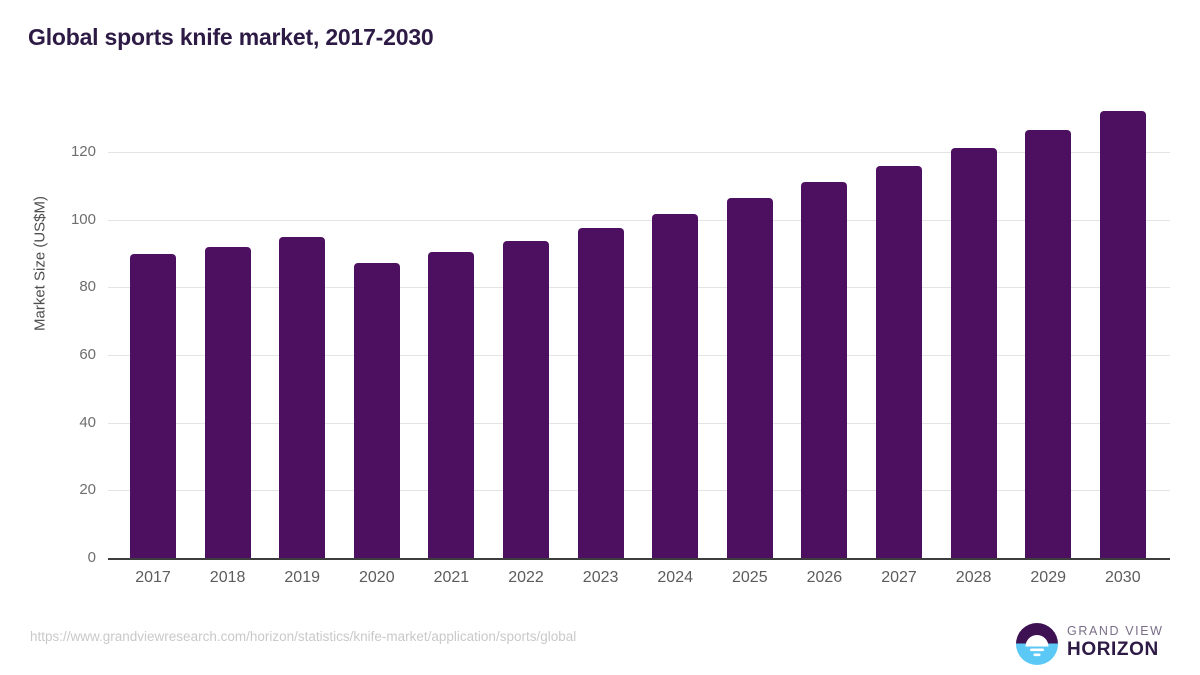 The height and width of the screenshot is (675, 1200). I want to click on y-axis-tick-label: 40, so click(87, 422).